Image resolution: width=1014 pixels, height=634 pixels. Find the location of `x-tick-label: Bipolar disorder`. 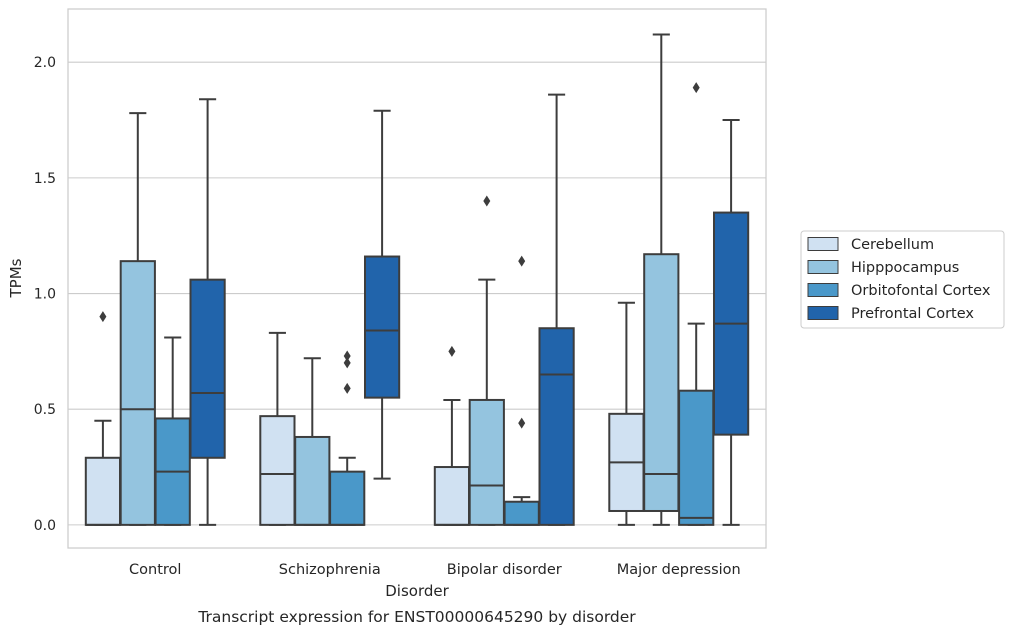

x-tick-label: Bipolar disorder is located at coordinates (504, 570).